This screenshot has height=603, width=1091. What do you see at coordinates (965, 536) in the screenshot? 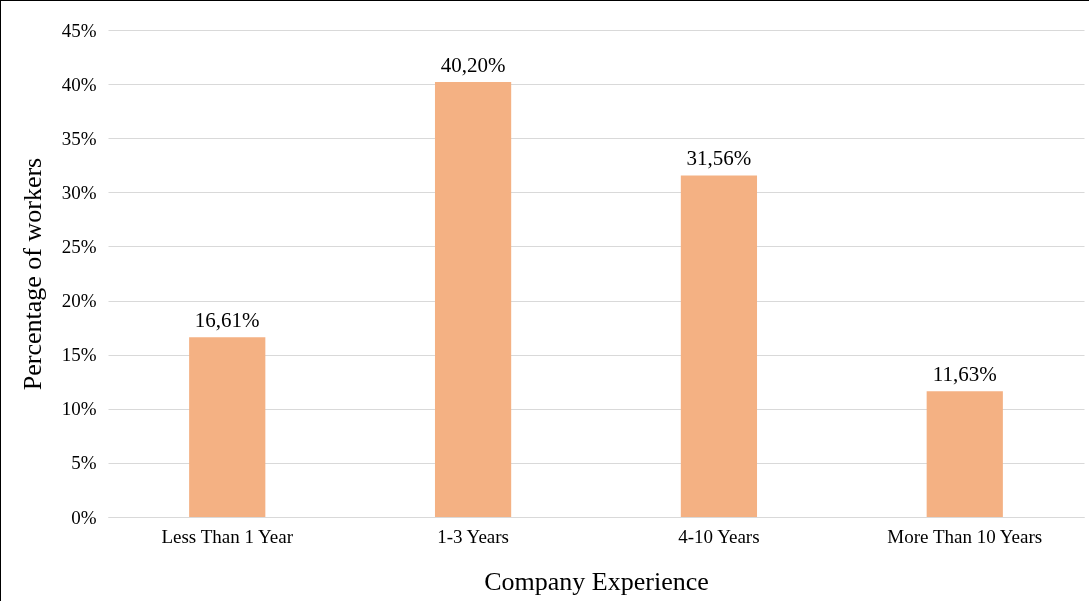
I see `x-tick-label: More Than 10 Years` at bounding box center [965, 536].